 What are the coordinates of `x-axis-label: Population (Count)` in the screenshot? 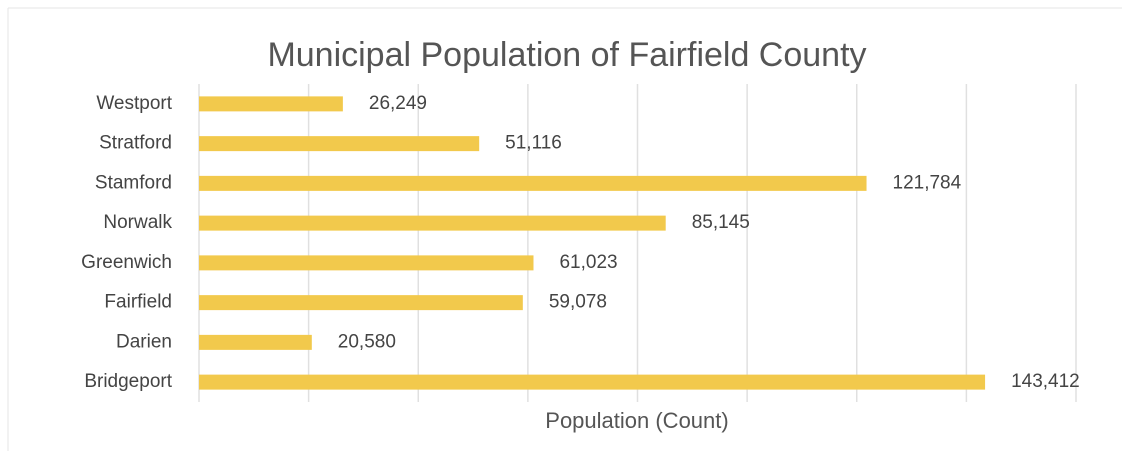 It's located at (636, 420).